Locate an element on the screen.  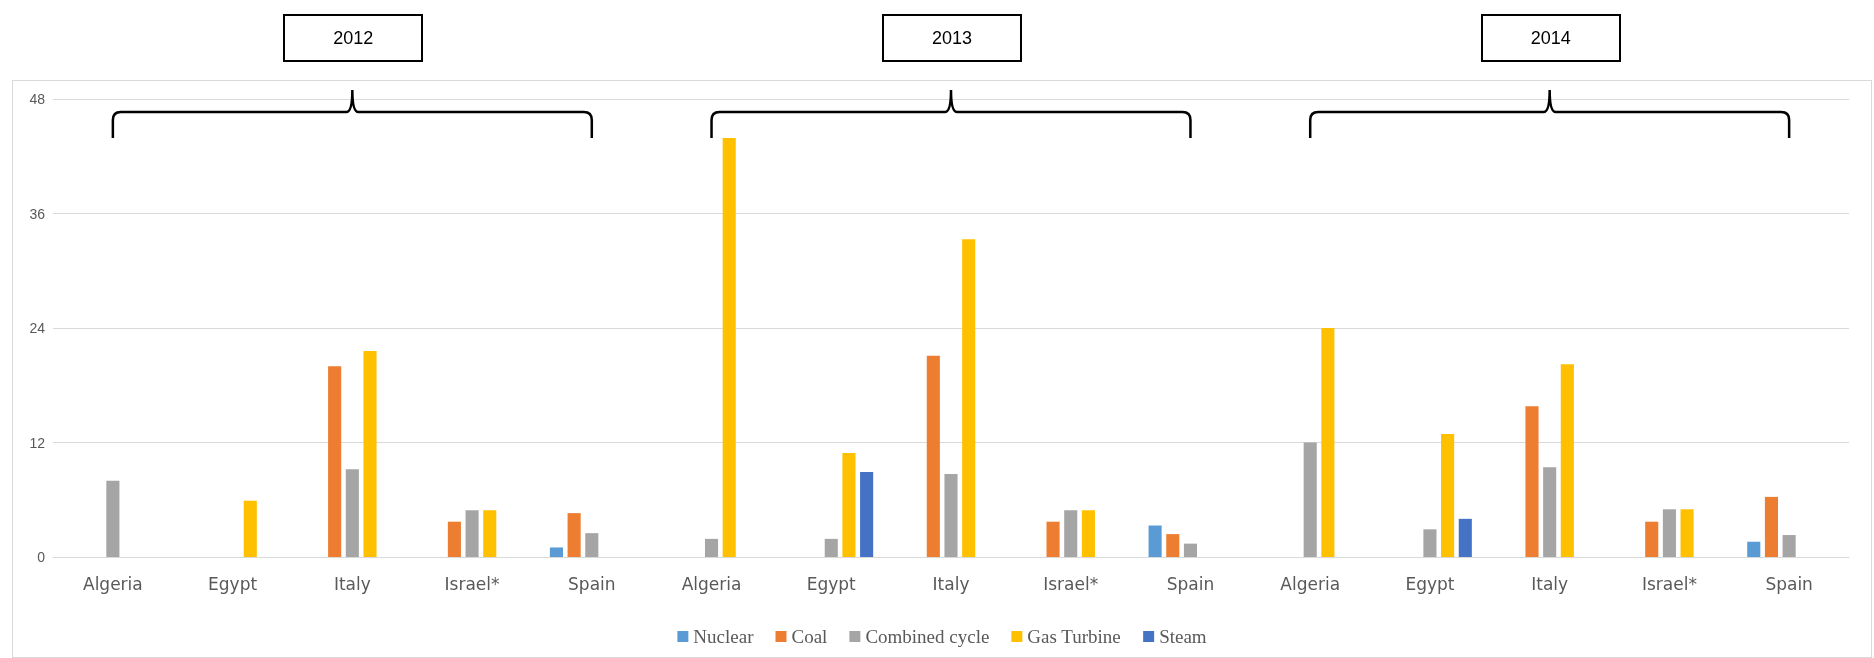
y-tick-label: 24 is located at coordinates (37, 328).